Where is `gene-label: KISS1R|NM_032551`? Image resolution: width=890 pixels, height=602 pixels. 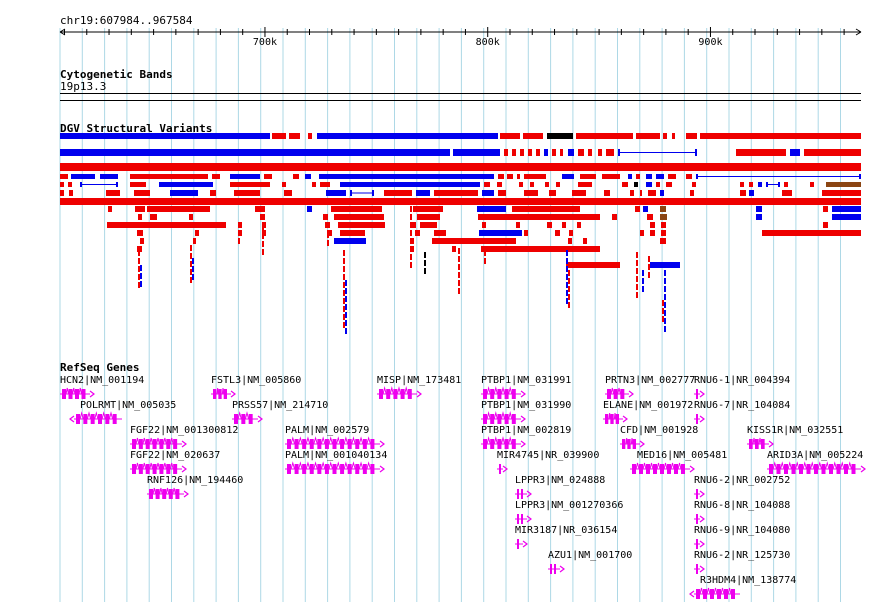 gene-label: KISS1R|NM_032551 is located at coordinates (795, 430).